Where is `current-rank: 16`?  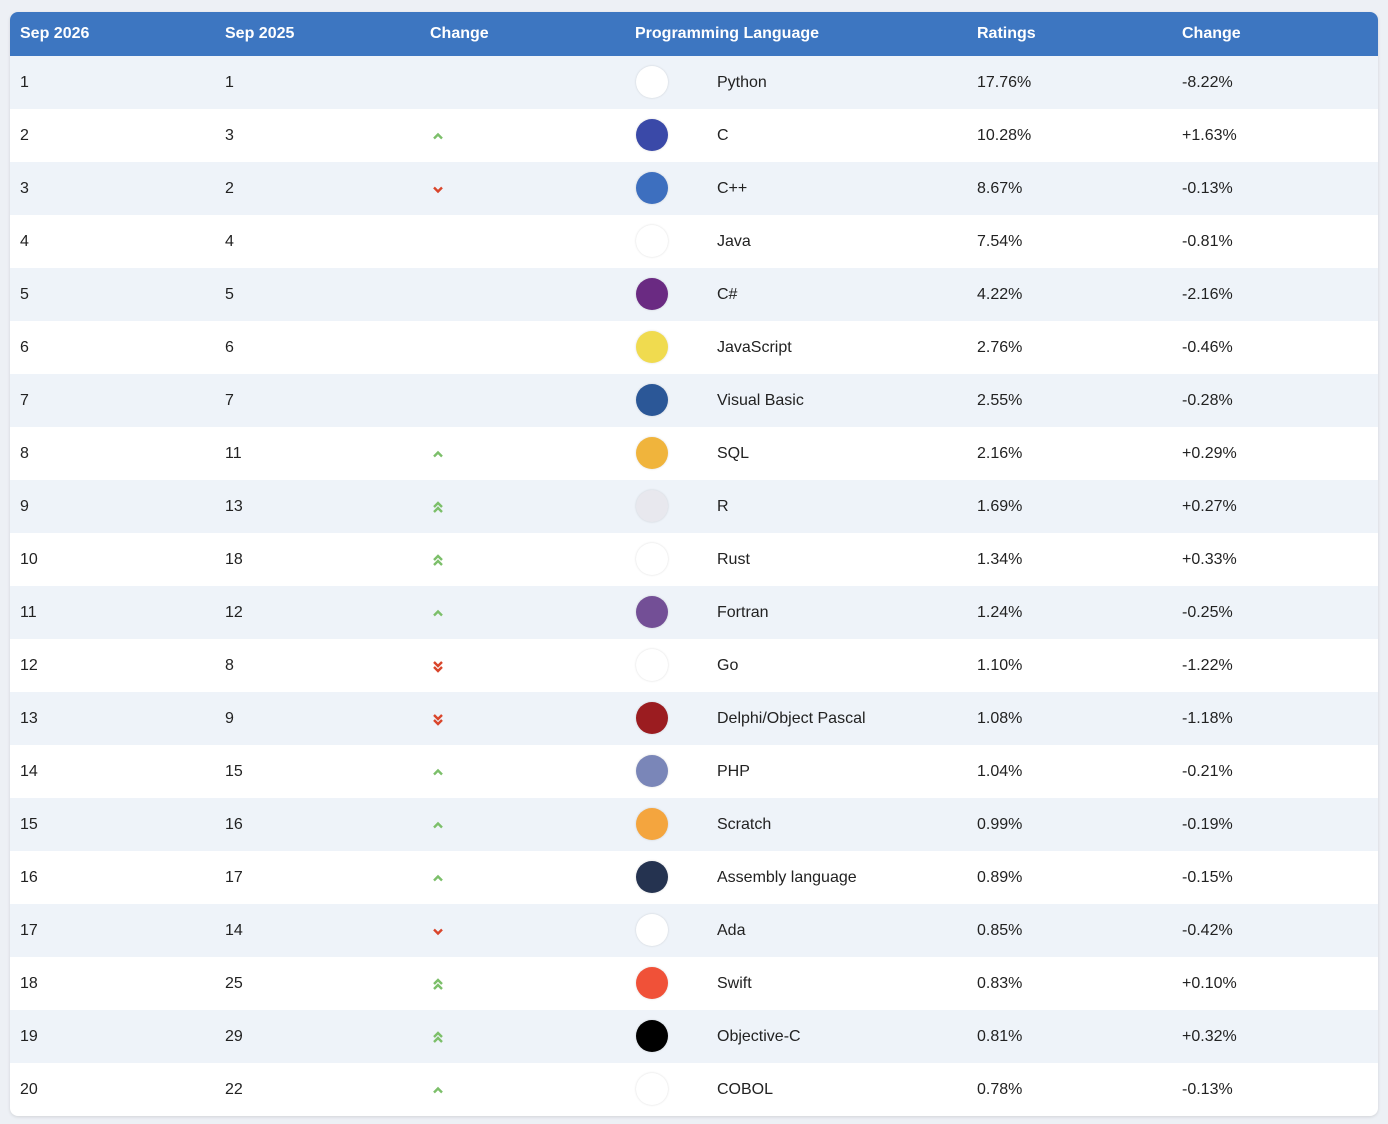 current-rank: 16 is located at coordinates (29, 877).